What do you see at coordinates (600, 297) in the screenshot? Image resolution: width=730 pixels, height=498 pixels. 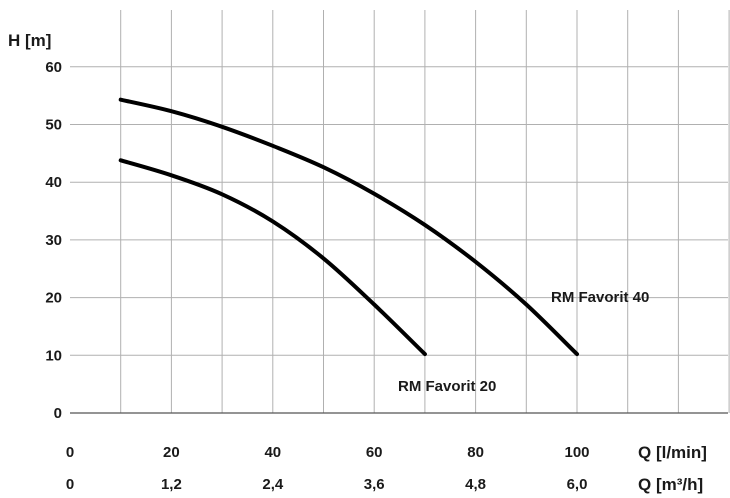 I see `series-label-rm-favorit-40: RM Favorit 40` at bounding box center [600, 297].